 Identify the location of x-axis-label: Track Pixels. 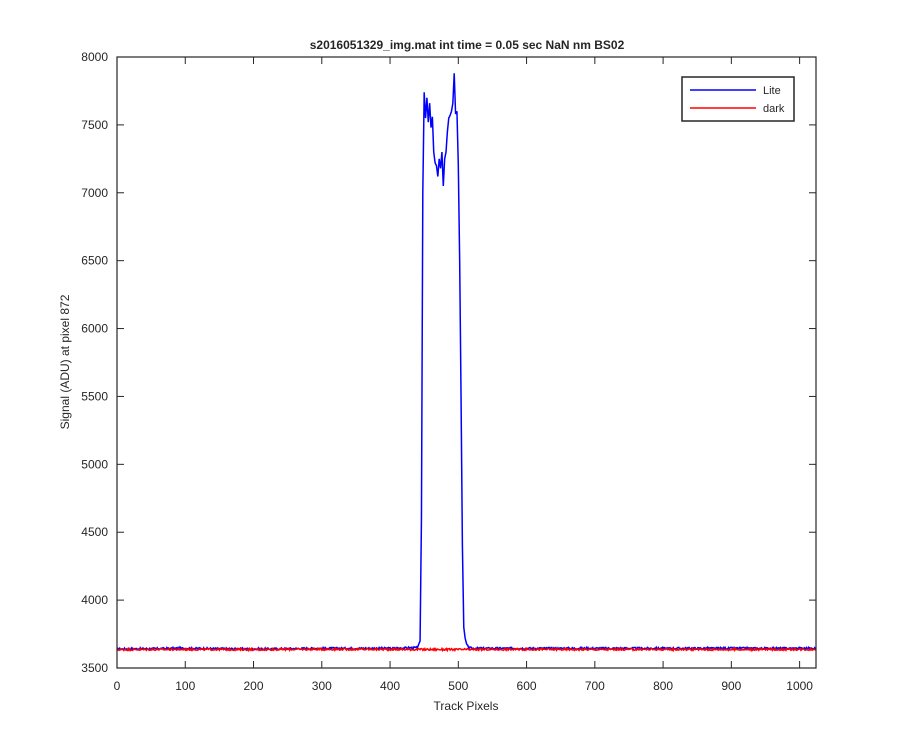
(466, 706).